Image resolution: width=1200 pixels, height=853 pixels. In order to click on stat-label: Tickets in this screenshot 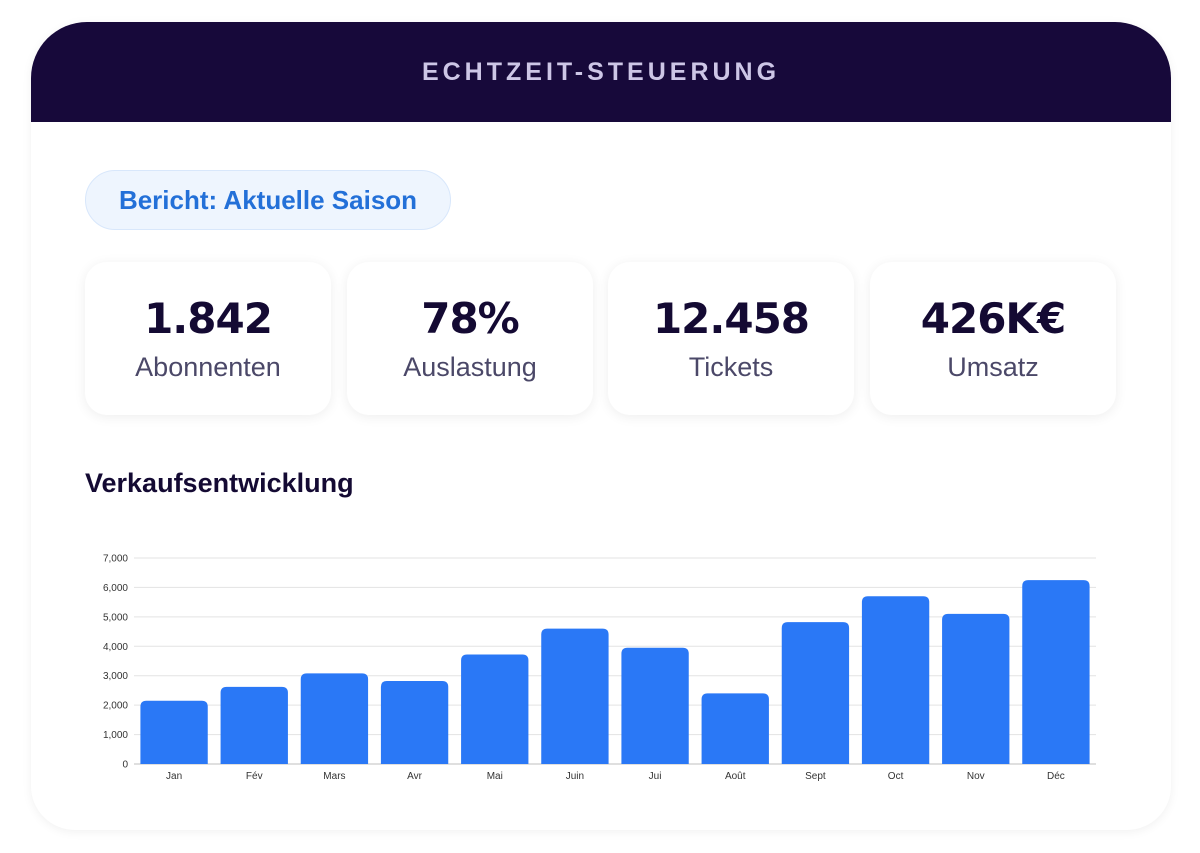, I will do `click(731, 367)`.